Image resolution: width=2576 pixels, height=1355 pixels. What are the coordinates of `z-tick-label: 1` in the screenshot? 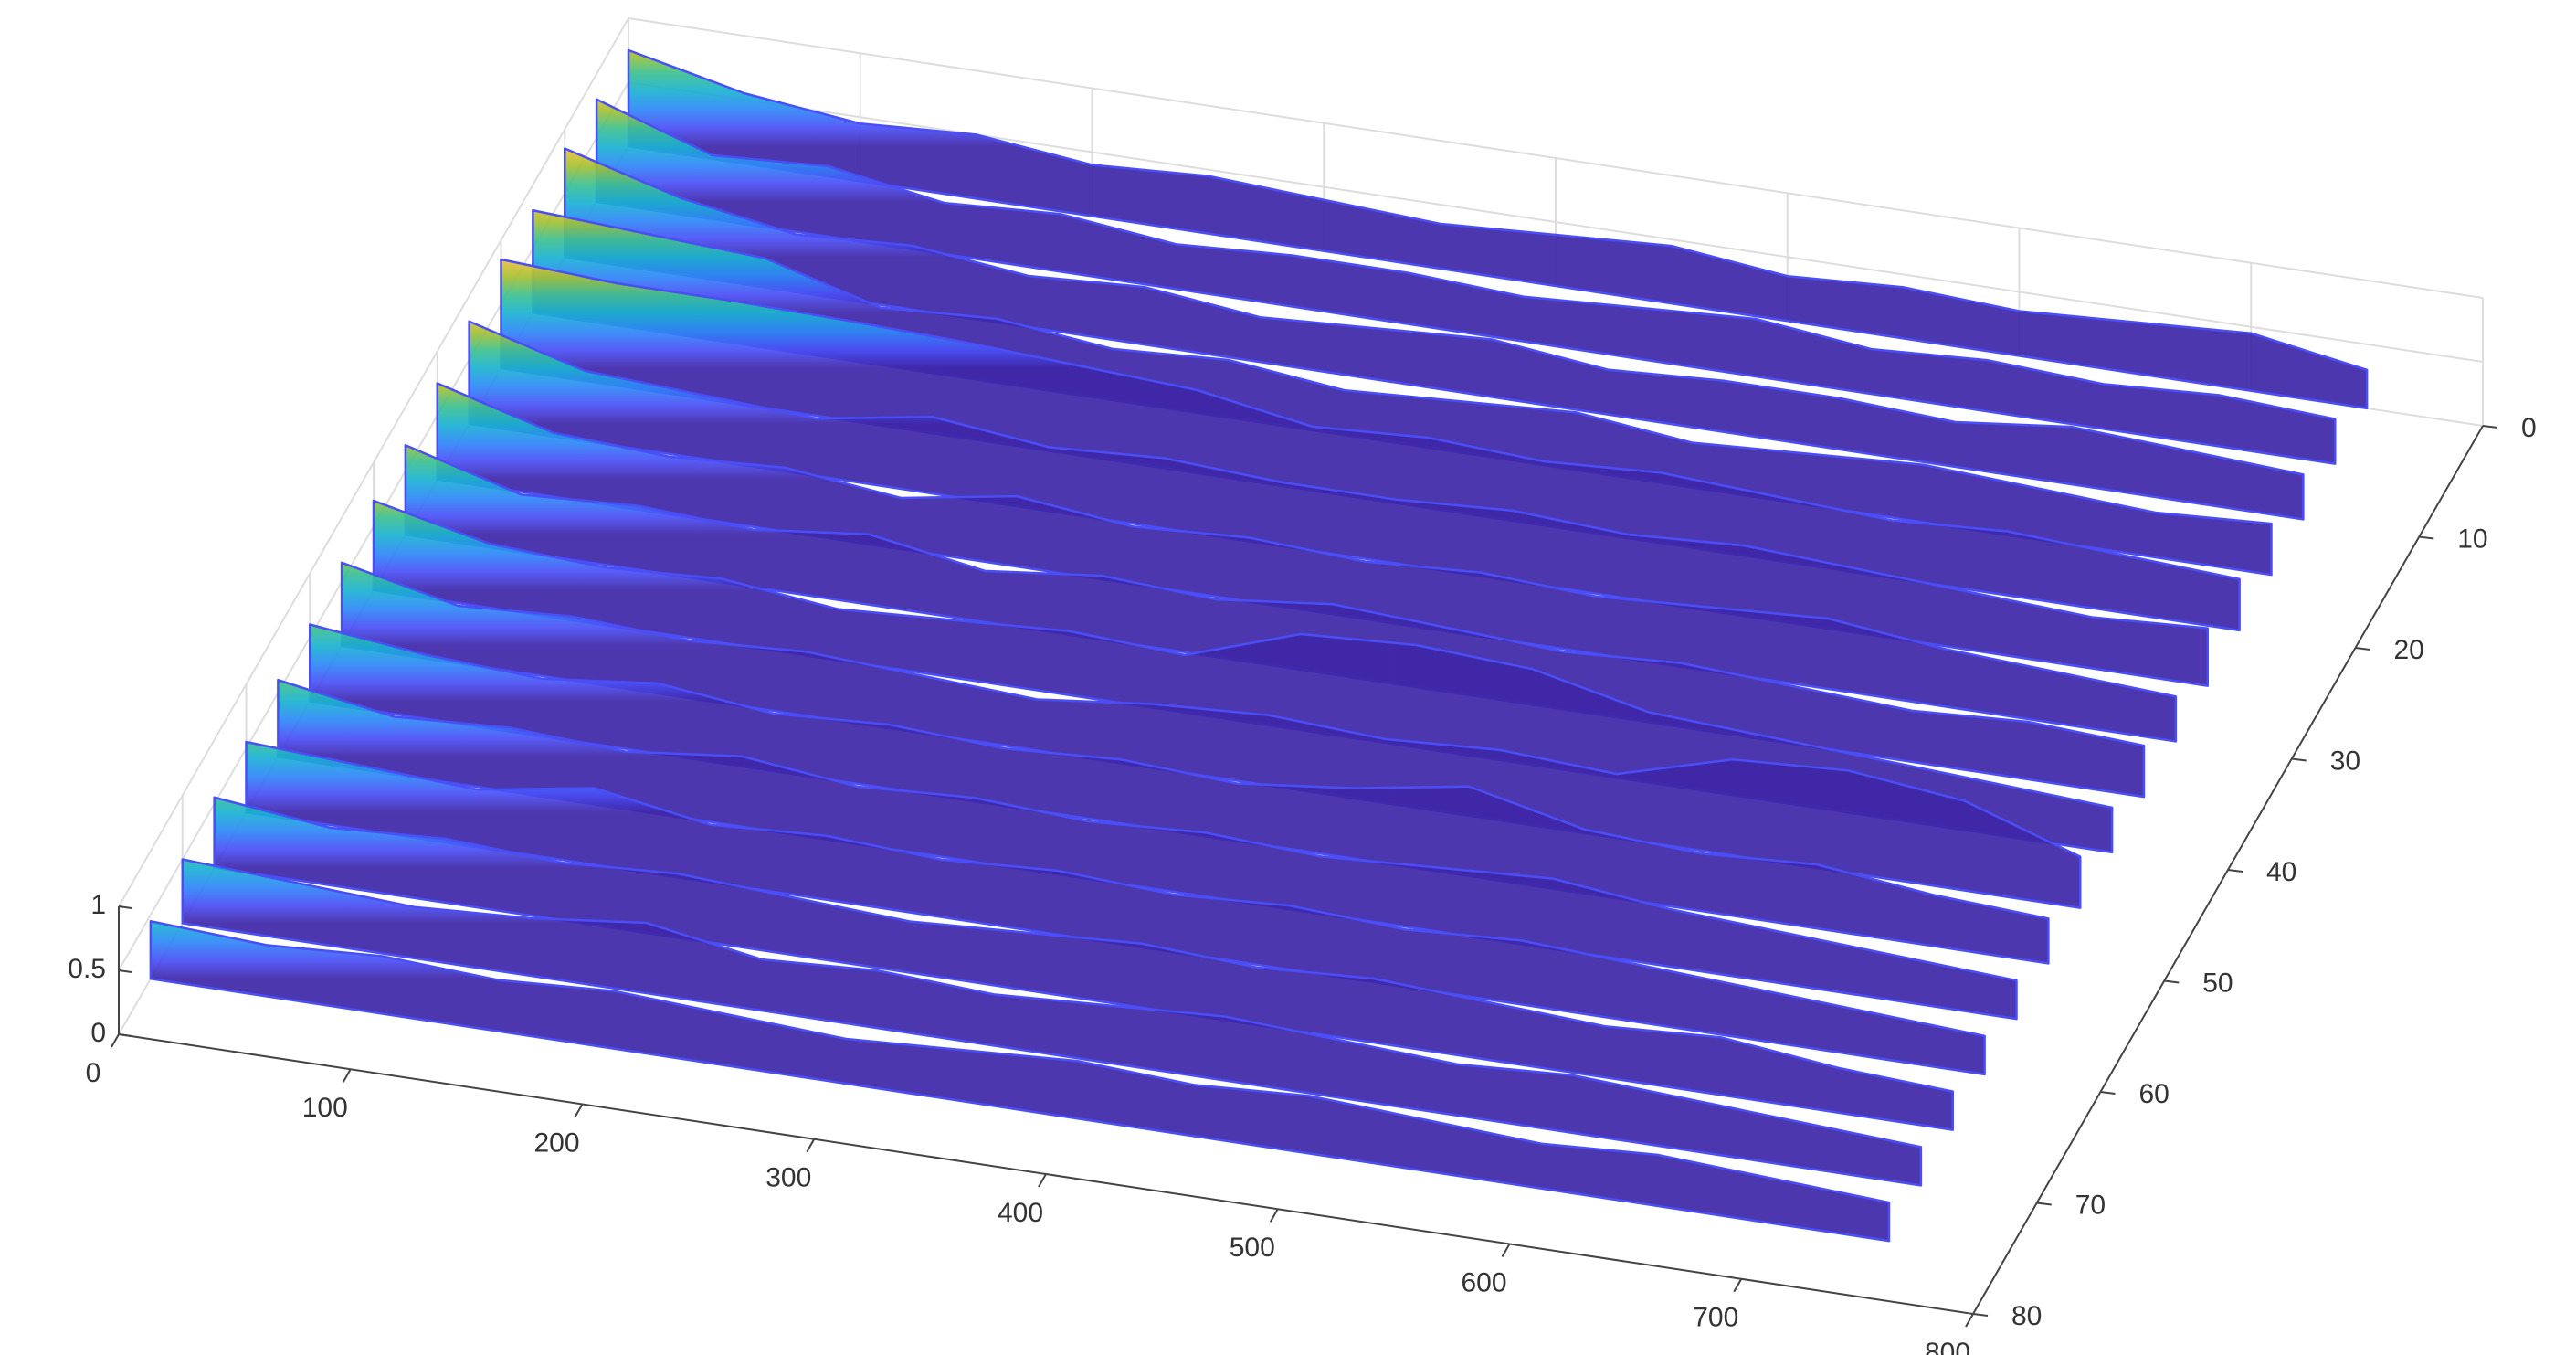 It's located at (98, 905).